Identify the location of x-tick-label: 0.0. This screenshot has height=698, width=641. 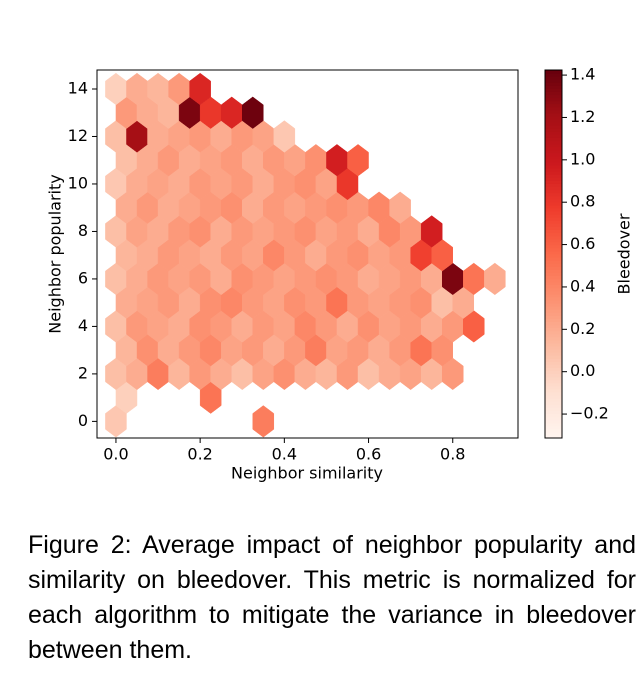
(115, 454).